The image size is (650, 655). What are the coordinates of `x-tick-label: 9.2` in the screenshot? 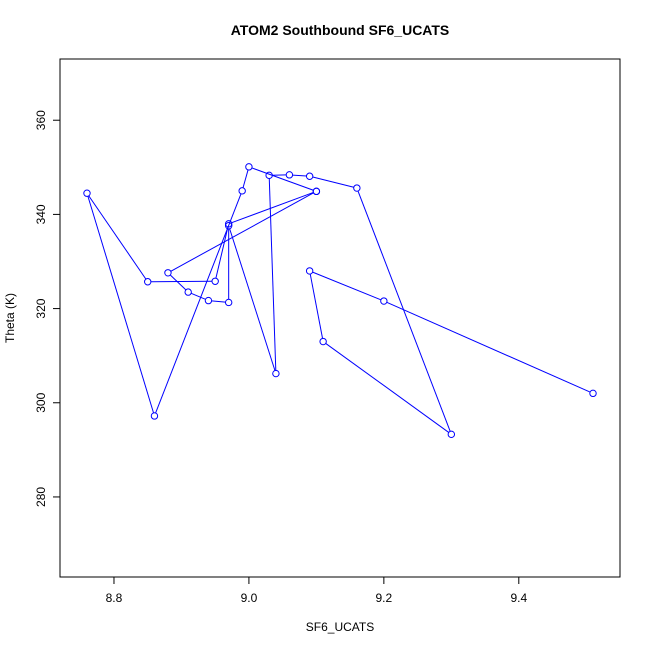 It's located at (384, 598).